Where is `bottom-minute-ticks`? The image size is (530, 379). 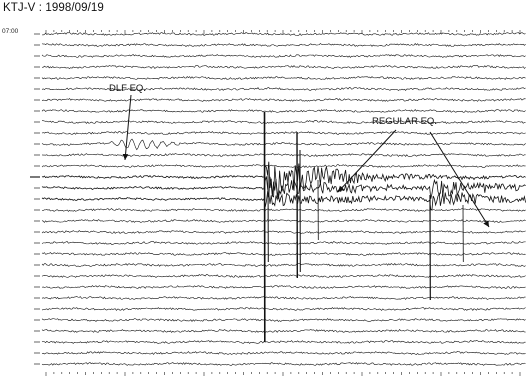 bottom-minute-ticks is located at coordinates (283, 374).